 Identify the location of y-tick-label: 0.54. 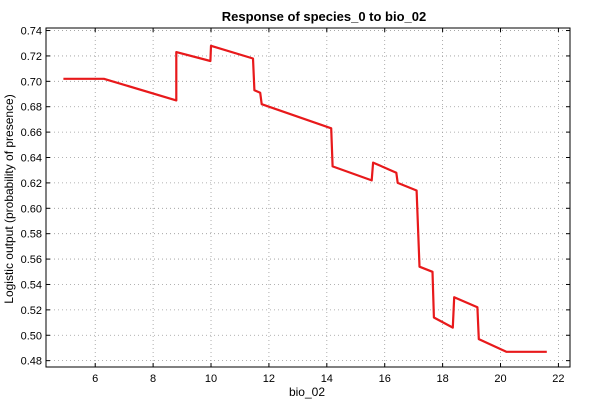
(31, 285).